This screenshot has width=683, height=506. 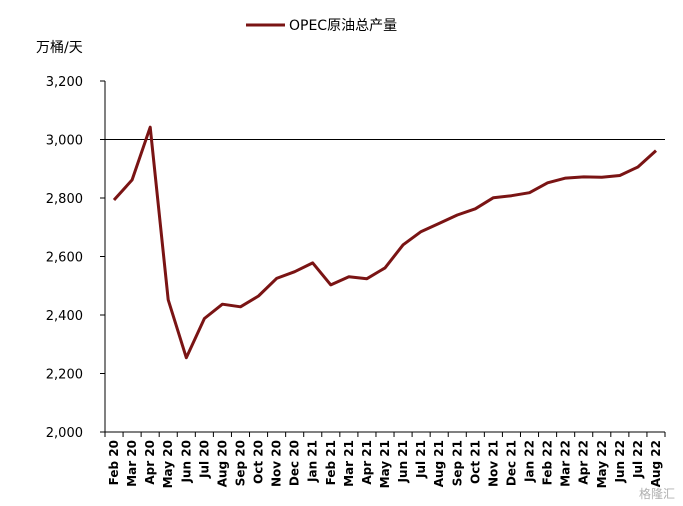 What do you see at coordinates (150, 462) in the screenshot?
I see `x-tick-label: Apr 20` at bounding box center [150, 462].